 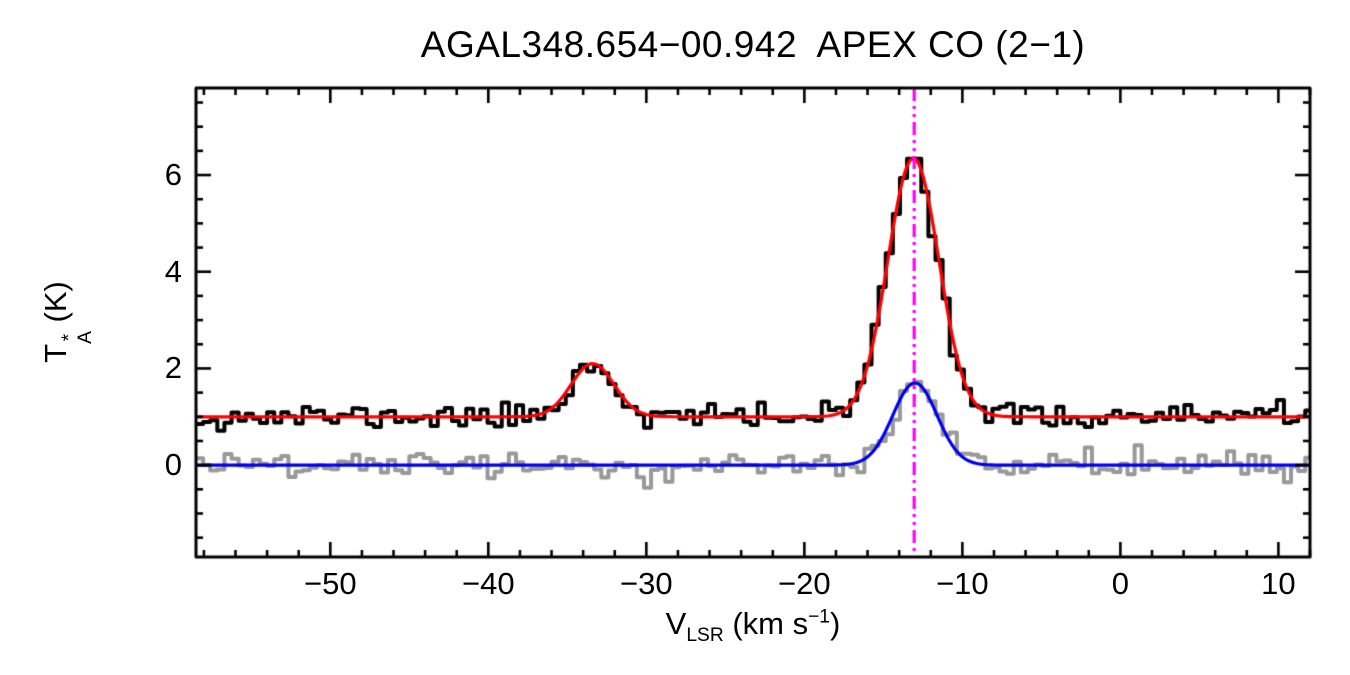 I want to click on y-tick-label: 6, so click(x=173, y=175).